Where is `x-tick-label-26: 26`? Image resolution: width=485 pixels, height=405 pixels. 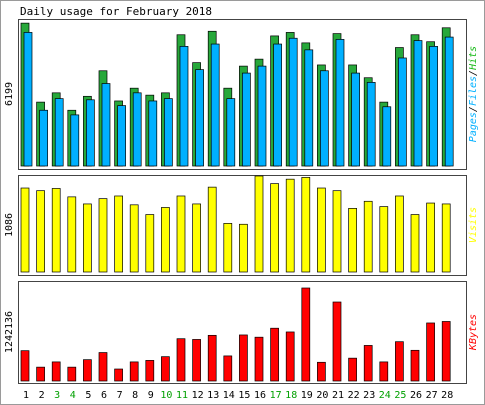 x-tick-label-26: 26 is located at coordinates (416, 395).